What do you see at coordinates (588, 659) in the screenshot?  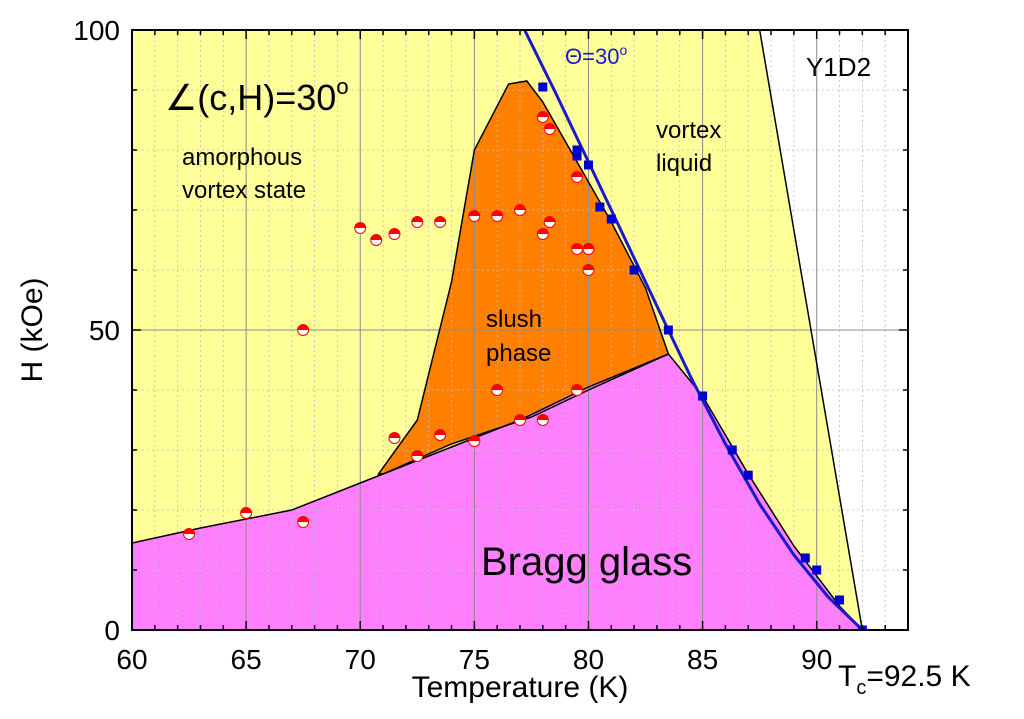 I see `x-tick-label: 80` at bounding box center [588, 659].